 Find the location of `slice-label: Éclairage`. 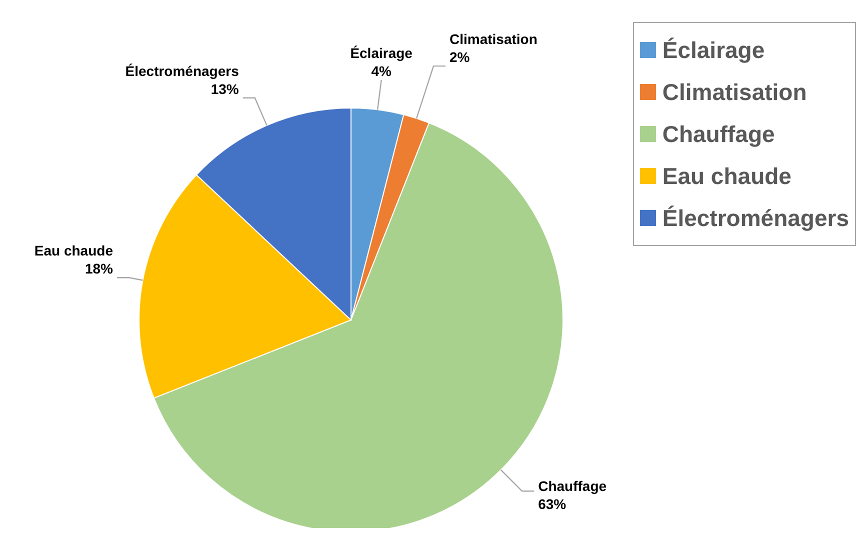

slice-label: Éclairage is located at coordinates (381, 52).